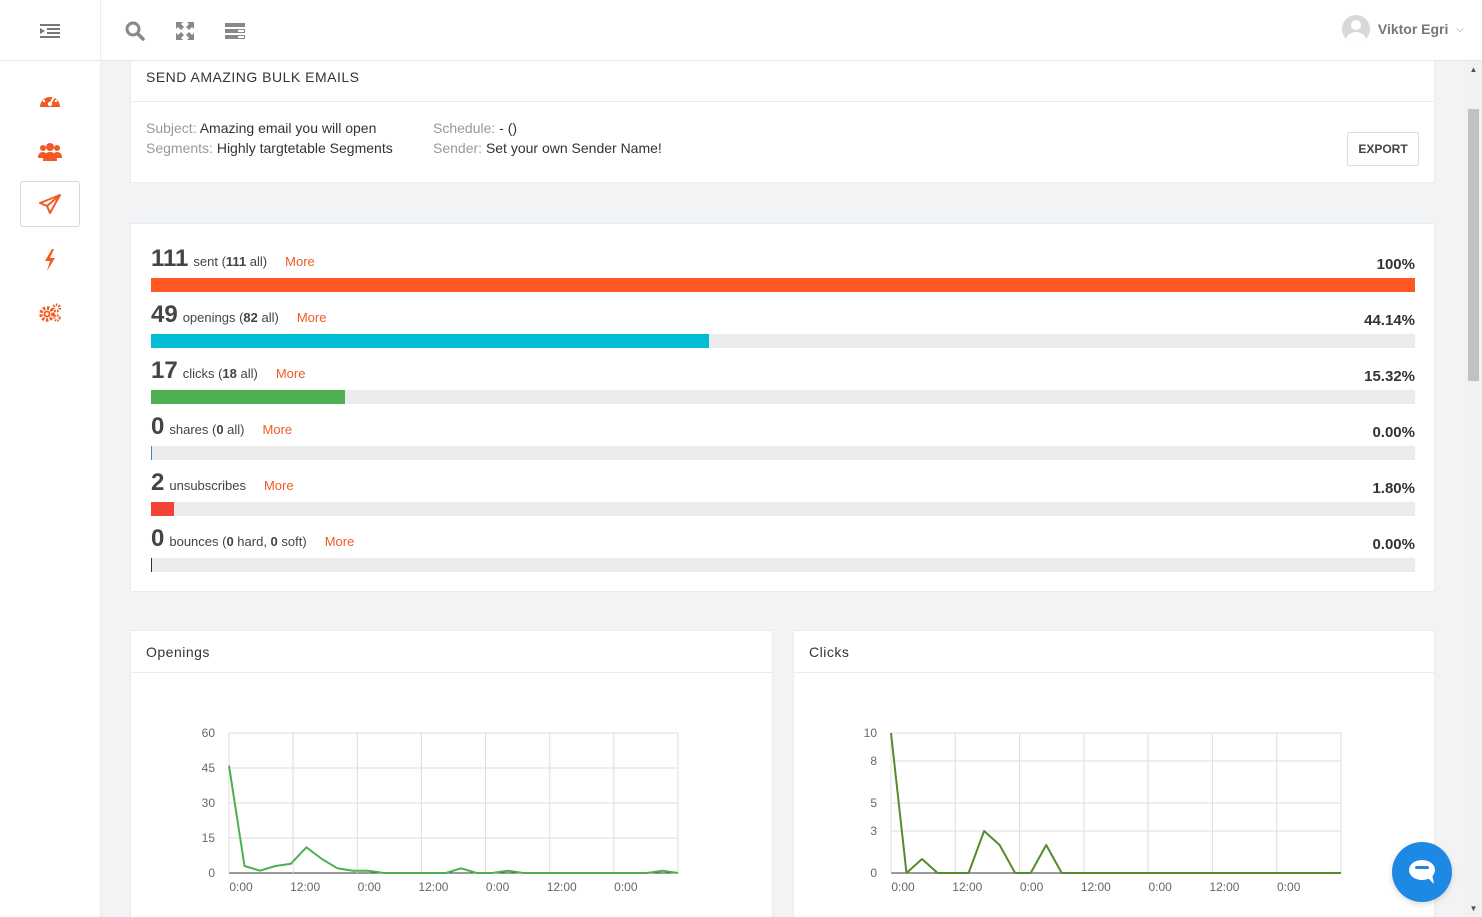 The height and width of the screenshot is (917, 1482). What do you see at coordinates (783, 273) in the screenshot?
I see `stat-row: 111 sent (111 all) More 100%` at bounding box center [783, 273].